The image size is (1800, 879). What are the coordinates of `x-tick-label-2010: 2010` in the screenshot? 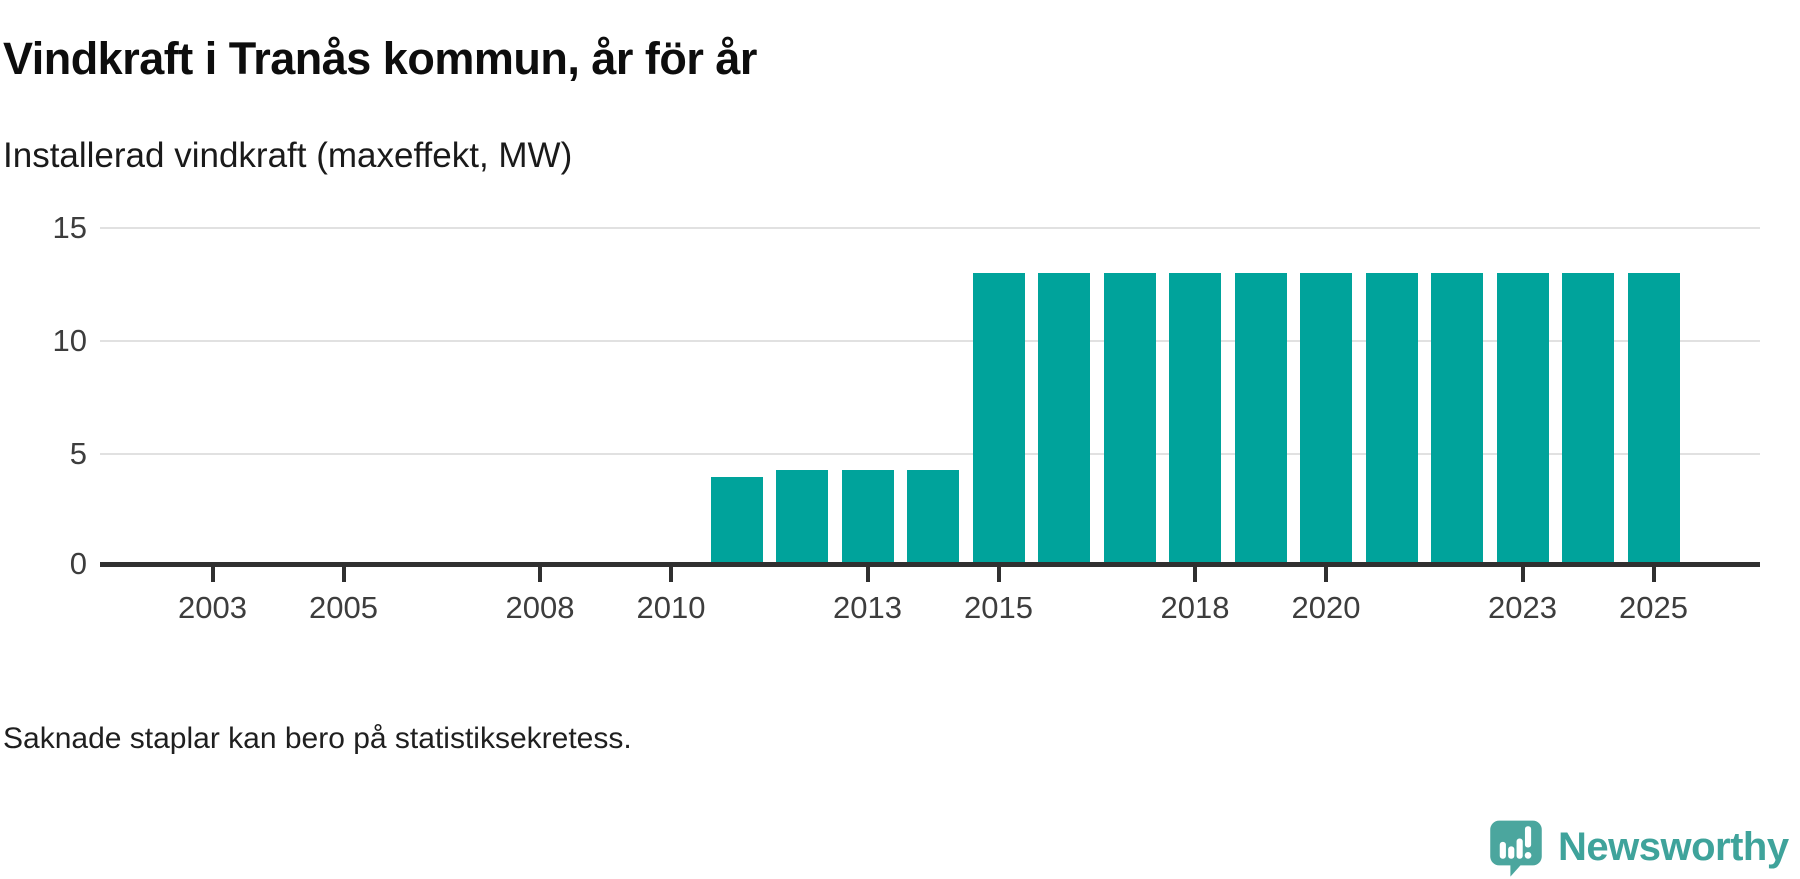 It's located at (671, 607).